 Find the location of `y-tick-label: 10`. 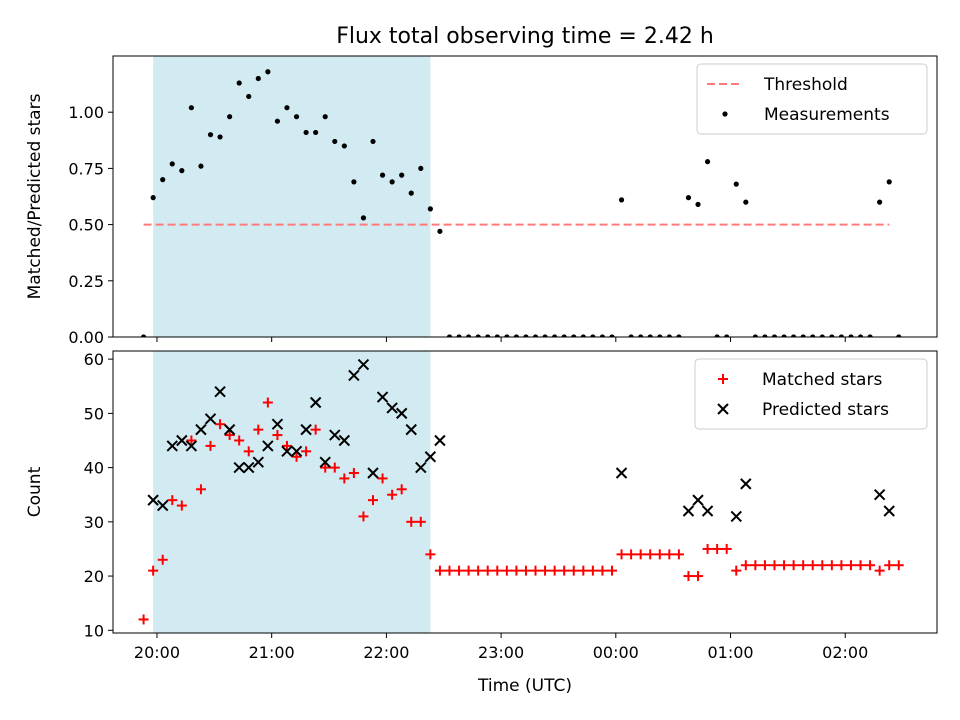

y-tick-label: 10 is located at coordinates (94, 630).